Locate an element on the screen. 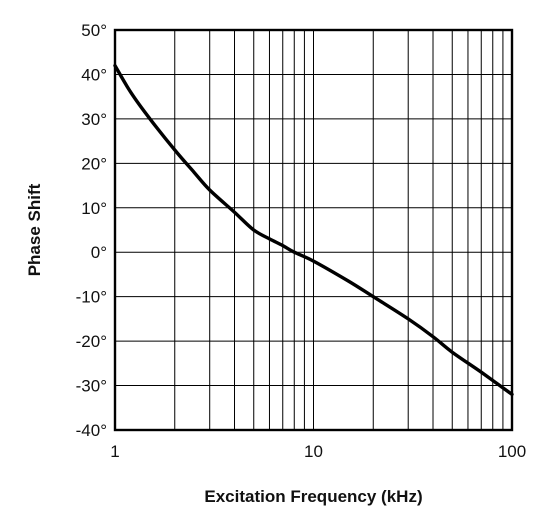 The height and width of the screenshot is (512, 535). y-tick-label: -10° is located at coordinates (91, 297).